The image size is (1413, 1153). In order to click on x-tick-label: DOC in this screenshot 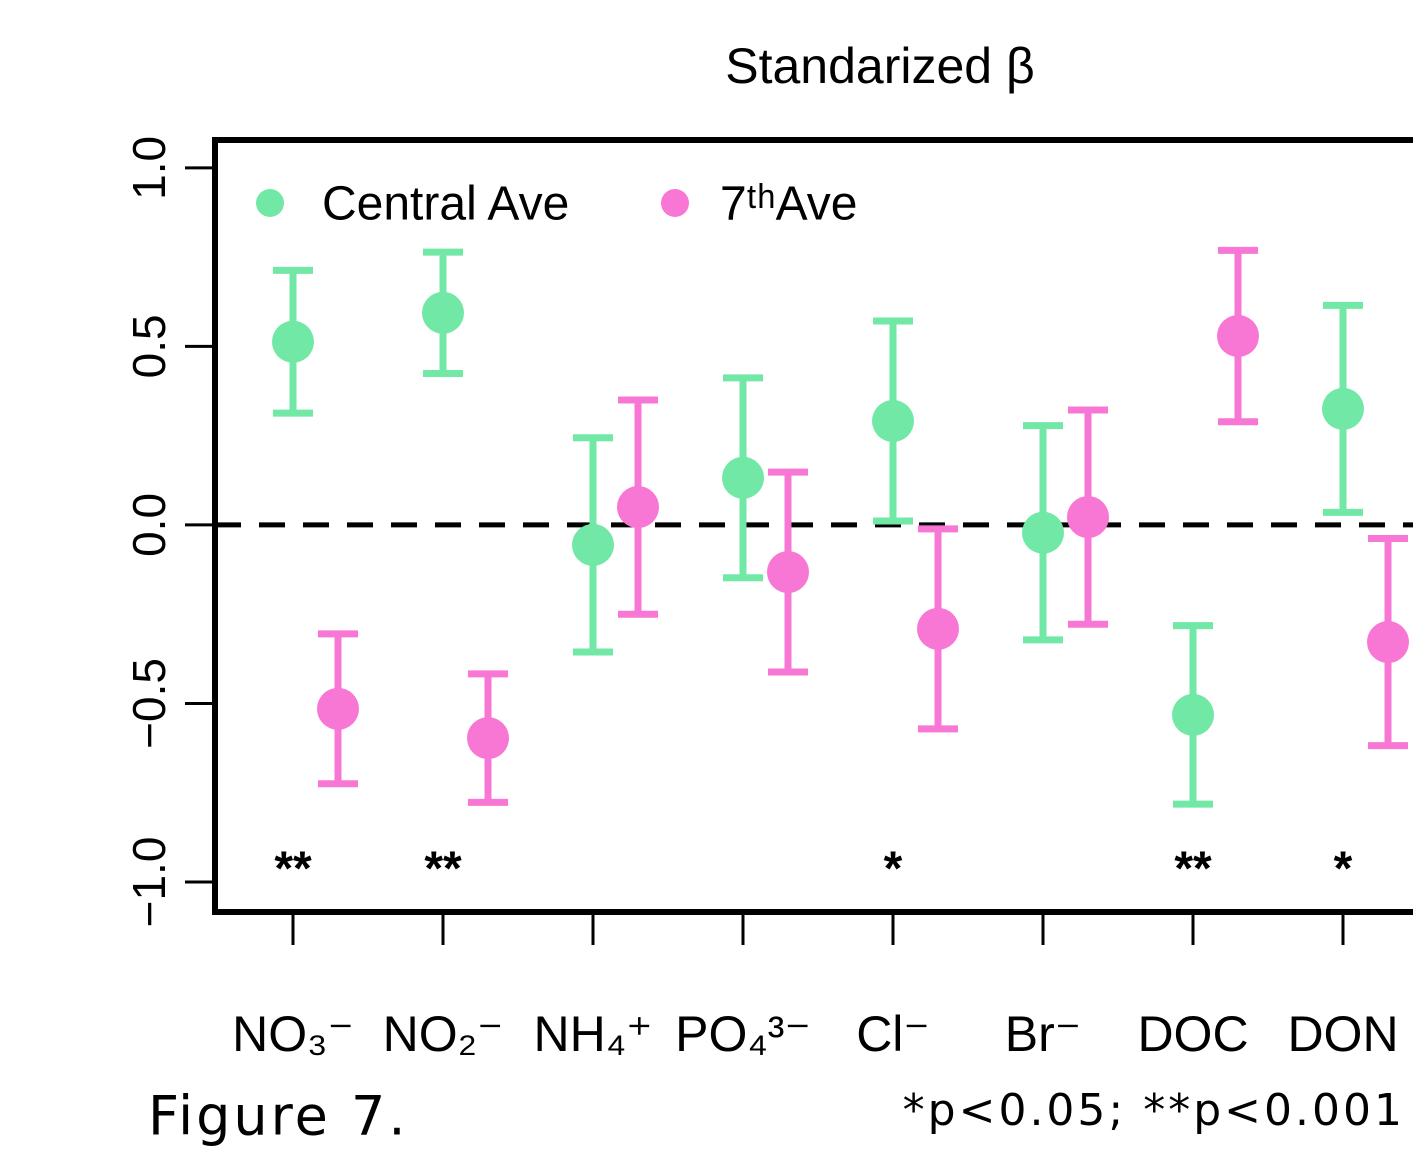, I will do `click(1192, 1034)`.